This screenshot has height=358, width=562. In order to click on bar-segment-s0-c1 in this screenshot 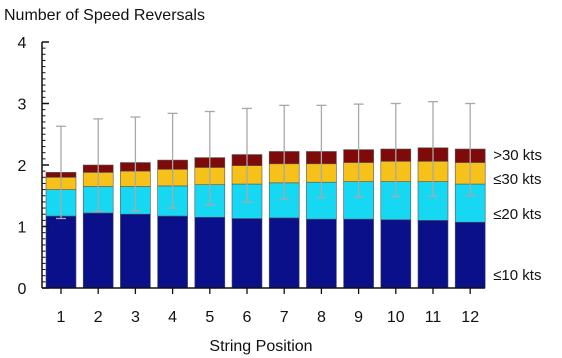, I will do `click(98, 250)`.